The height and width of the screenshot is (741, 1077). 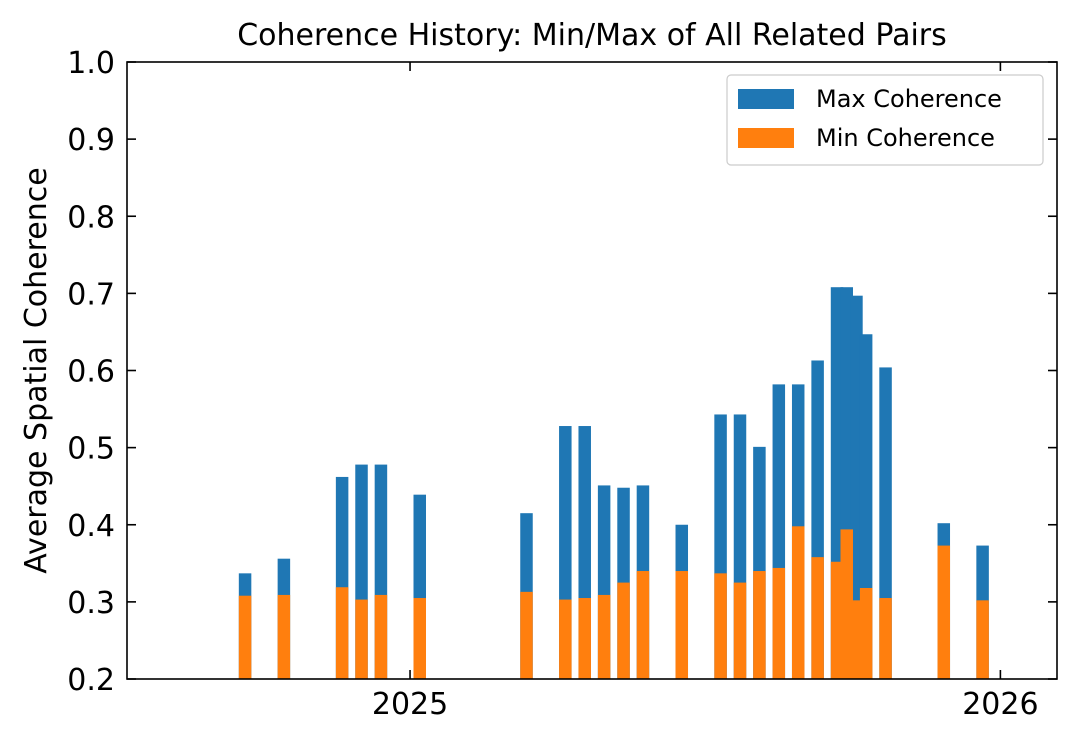 What do you see at coordinates (36, 370) in the screenshot?
I see `y-axis-label: Average Spatial Coherence` at bounding box center [36, 370].